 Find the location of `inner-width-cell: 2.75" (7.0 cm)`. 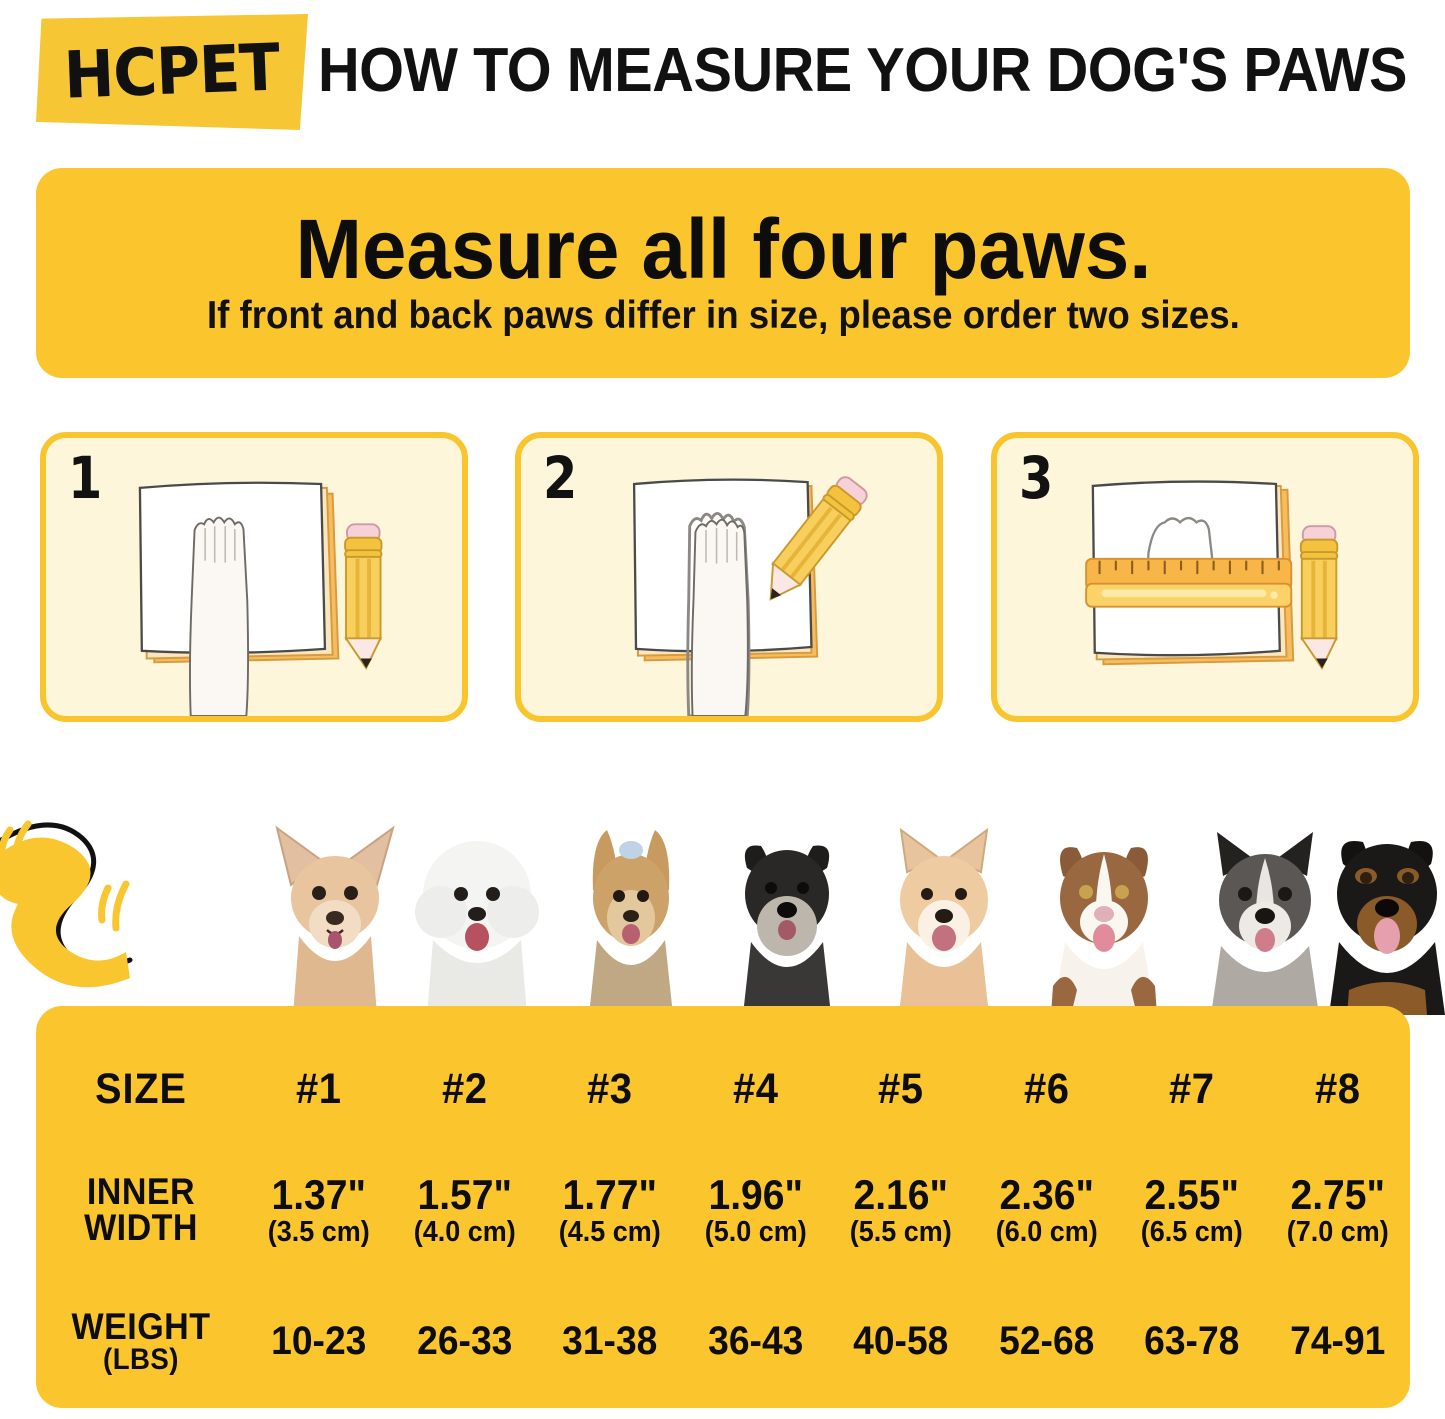

inner-width-cell: 2.75" (7.0 cm) is located at coordinates (1337, 1209).